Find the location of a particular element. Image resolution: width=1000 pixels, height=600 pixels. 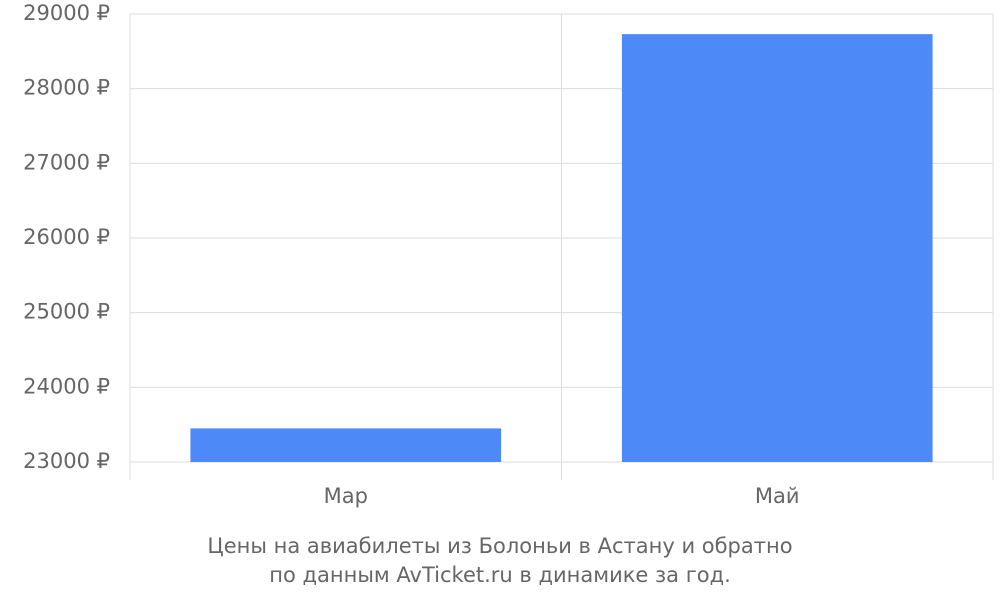

x-tick-label: Мар is located at coordinates (346, 496).